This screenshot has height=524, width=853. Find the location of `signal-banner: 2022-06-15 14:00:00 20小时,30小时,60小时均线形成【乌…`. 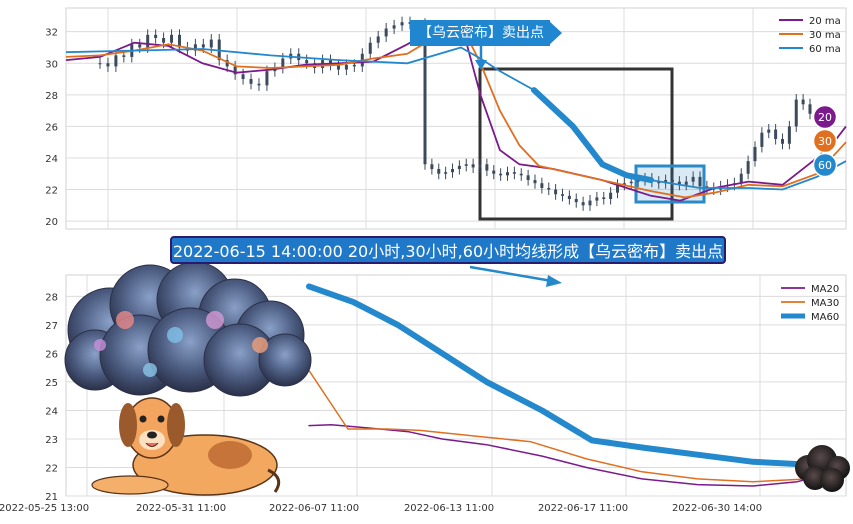

signal-banner: 2022-06-15 14:00:00 20小时,30小时,60小时均线形成【乌… is located at coordinates (448, 250).